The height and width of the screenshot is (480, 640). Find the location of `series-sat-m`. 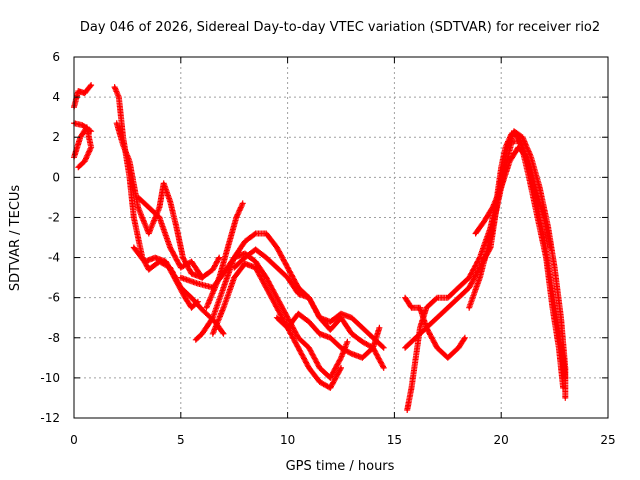

series-sat-m is located at coordinates (328, 335).